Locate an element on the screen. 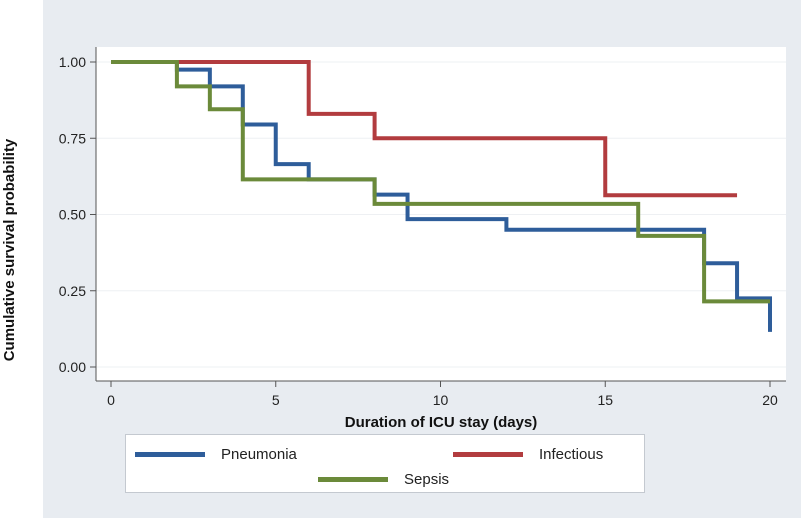 The image size is (801, 518). legend-swatch-pneumonia is located at coordinates (170, 454).